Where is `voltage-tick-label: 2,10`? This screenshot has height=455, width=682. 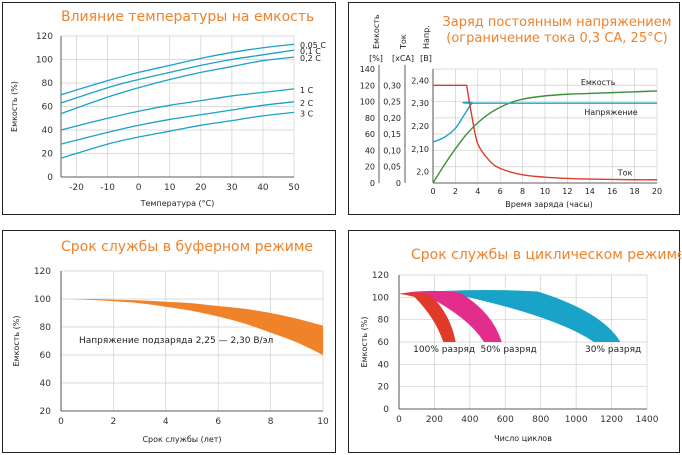
voltage-tick-label: 2,10 is located at coordinates (420, 149).